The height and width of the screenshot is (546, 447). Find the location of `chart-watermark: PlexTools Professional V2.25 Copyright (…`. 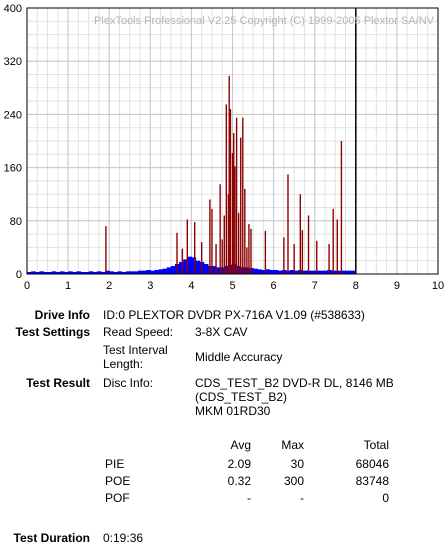

chart-watermark: PlexTools Professional V2.25 Copyright (… is located at coordinates (264, 21).